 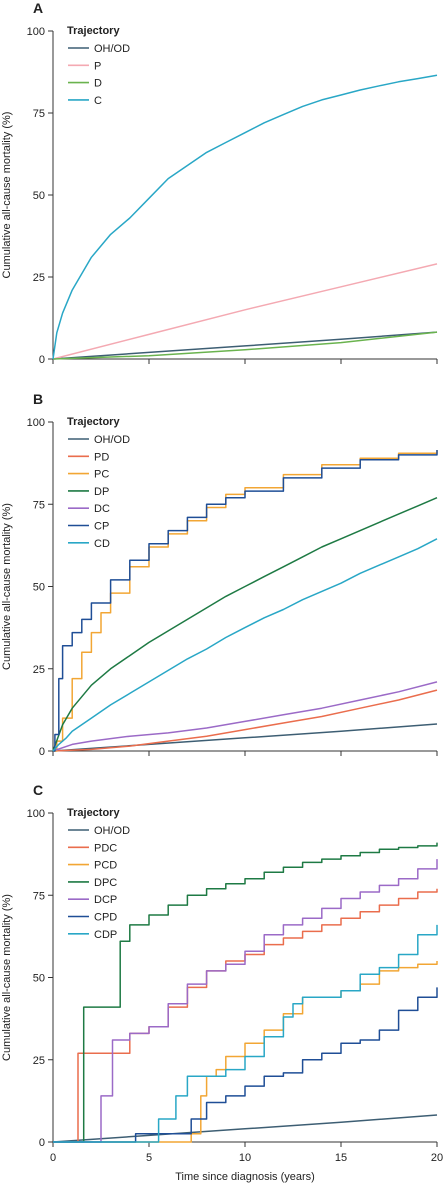 What do you see at coordinates (245, 720) in the screenshot?
I see `series-line-pd` at bounding box center [245, 720].